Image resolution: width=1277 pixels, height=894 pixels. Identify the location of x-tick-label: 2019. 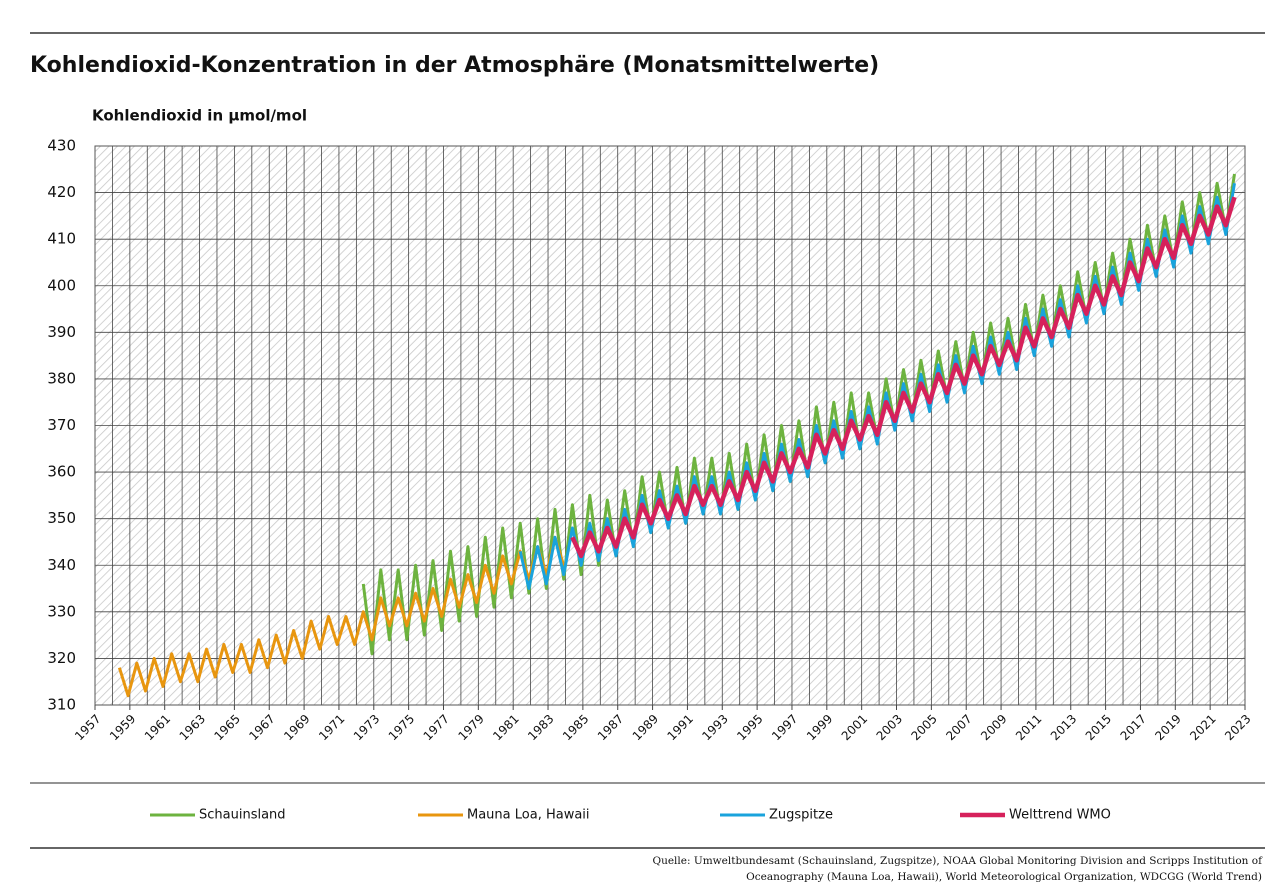
(1167, 727).